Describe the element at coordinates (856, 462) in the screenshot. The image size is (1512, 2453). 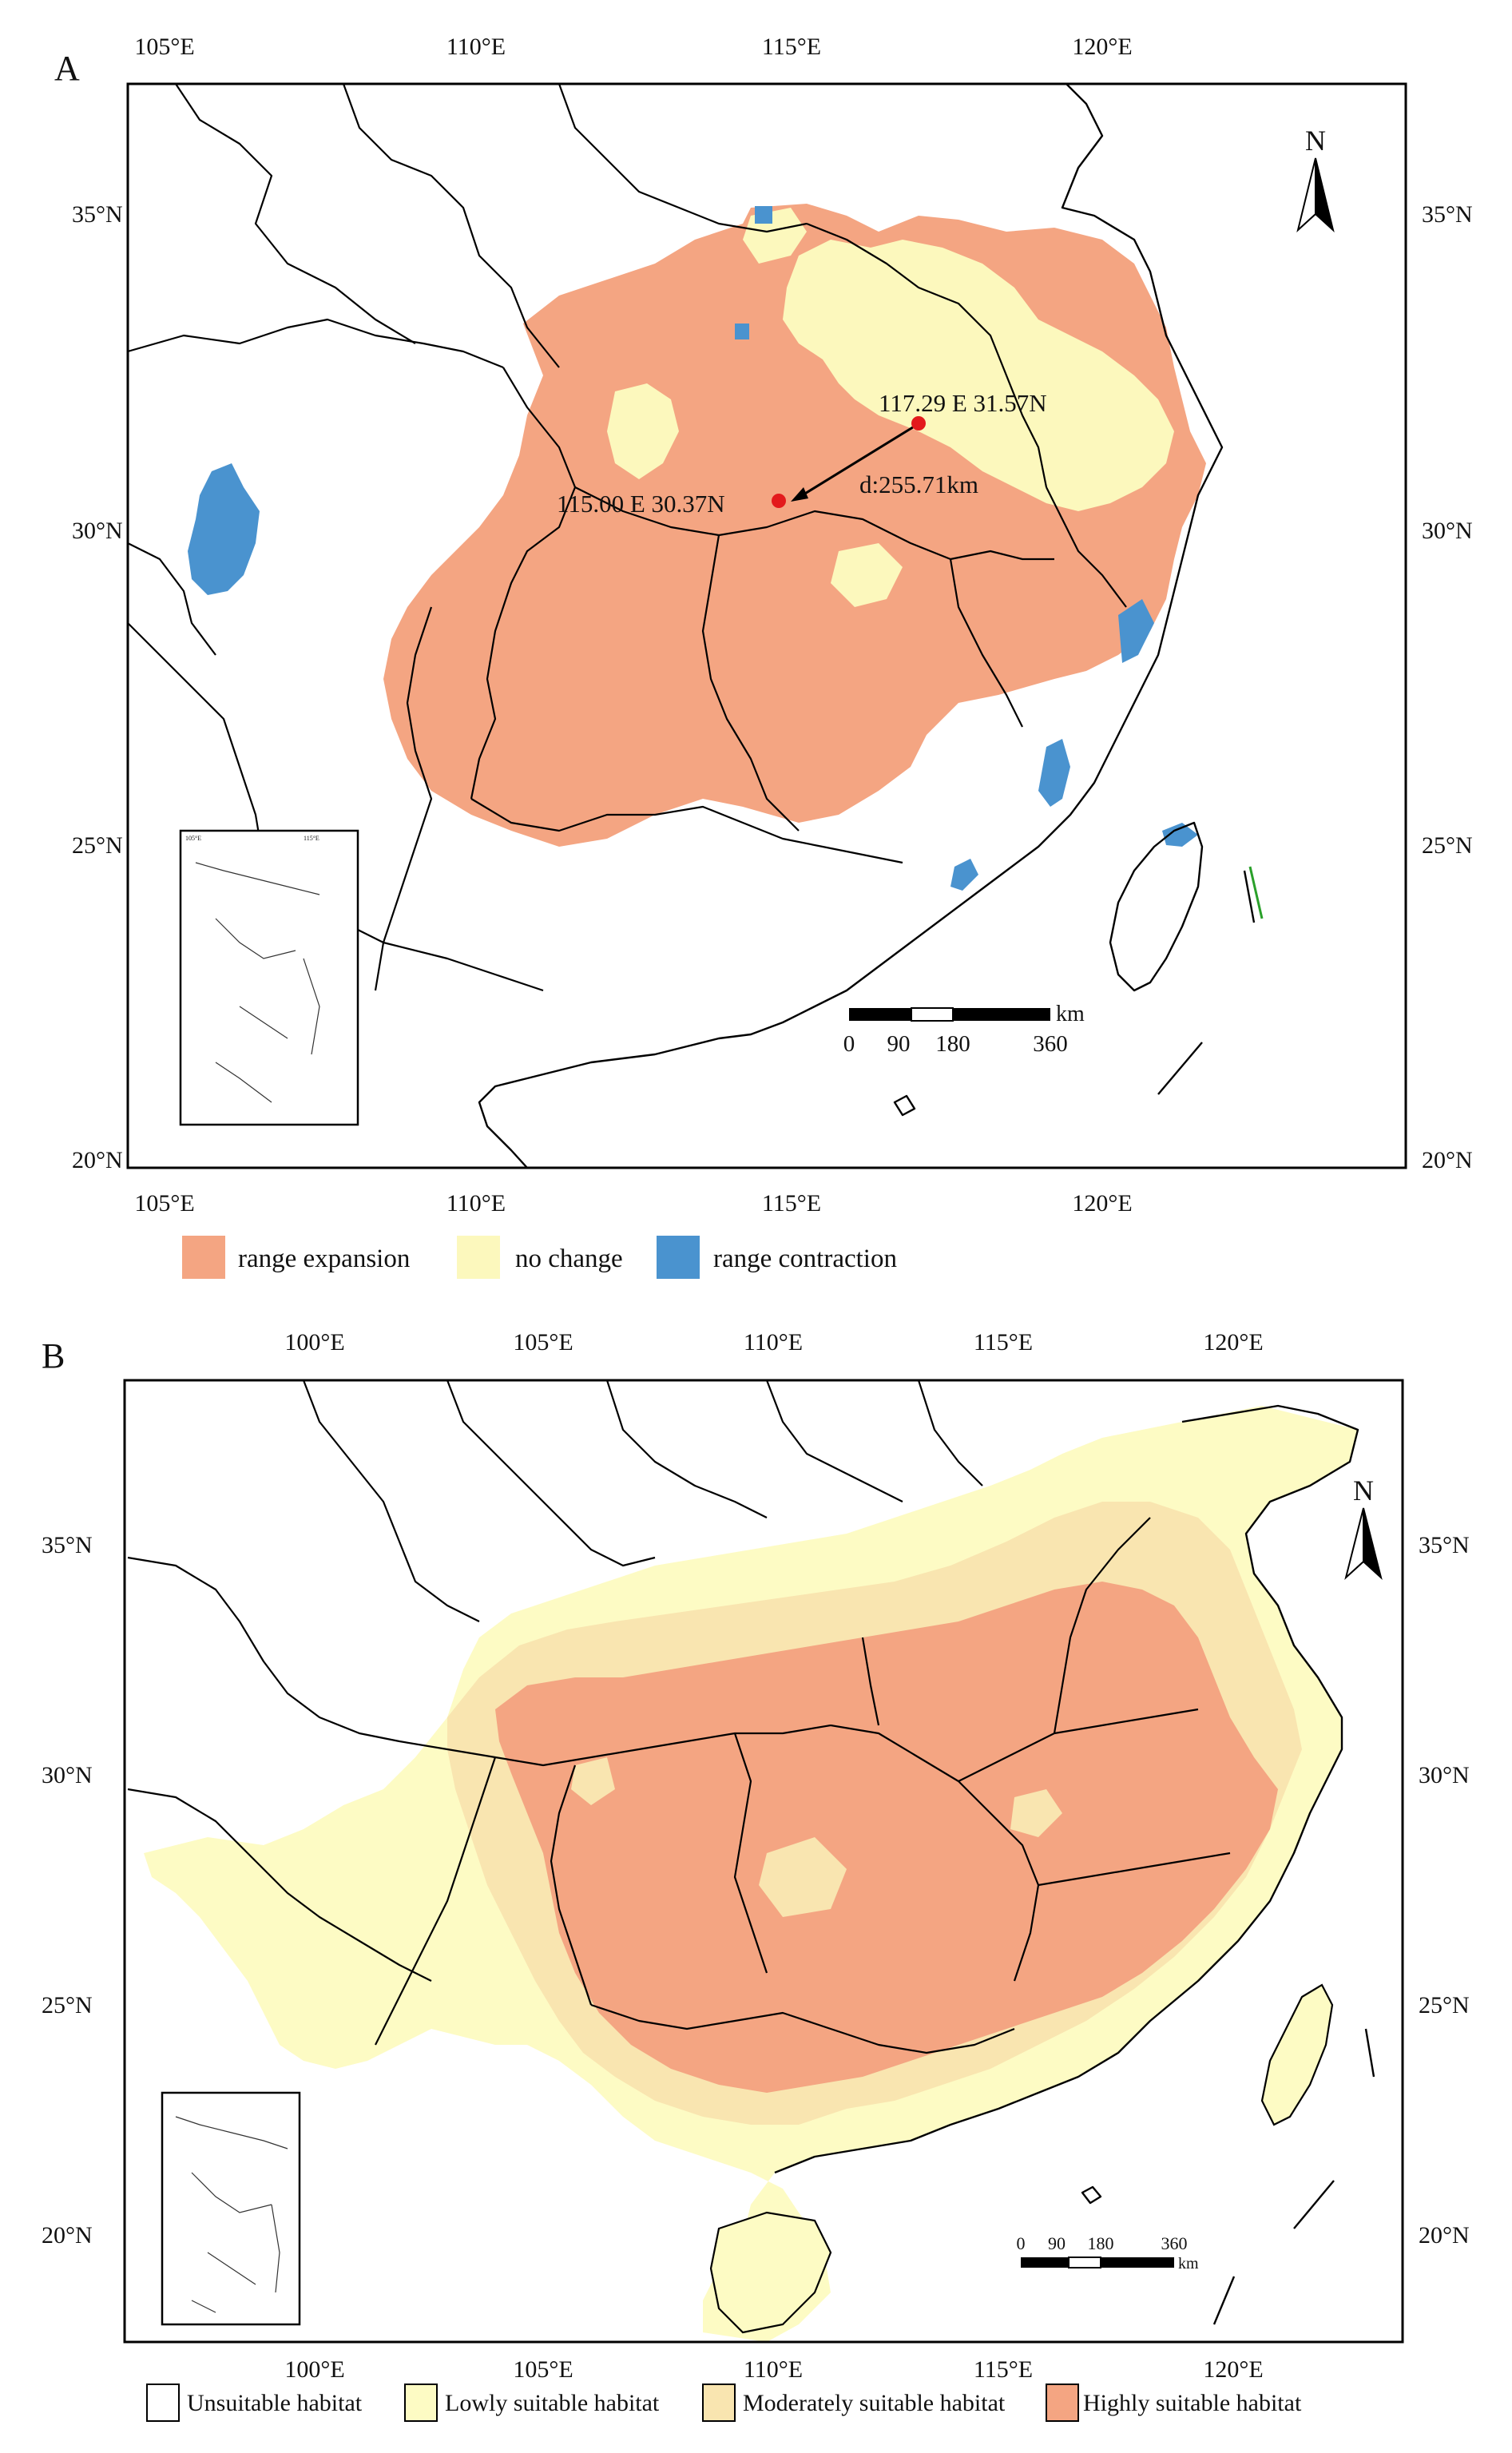
I see `a-shift-arrow-line` at that location.